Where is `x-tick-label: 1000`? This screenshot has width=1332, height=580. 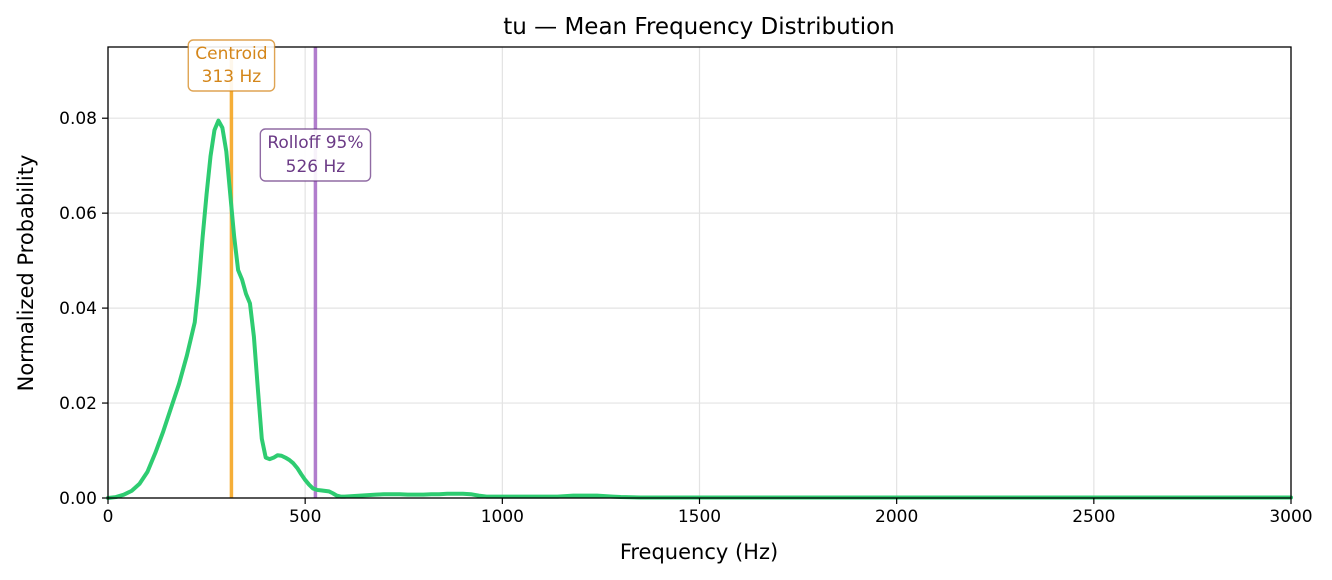 x-tick-label: 1000 is located at coordinates (502, 517).